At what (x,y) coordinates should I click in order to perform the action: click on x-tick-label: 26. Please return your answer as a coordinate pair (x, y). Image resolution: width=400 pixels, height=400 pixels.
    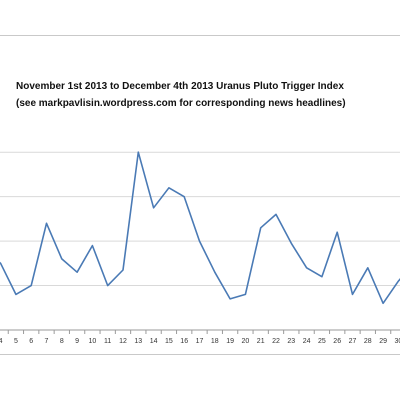
    Looking at the image, I should click on (337, 341).